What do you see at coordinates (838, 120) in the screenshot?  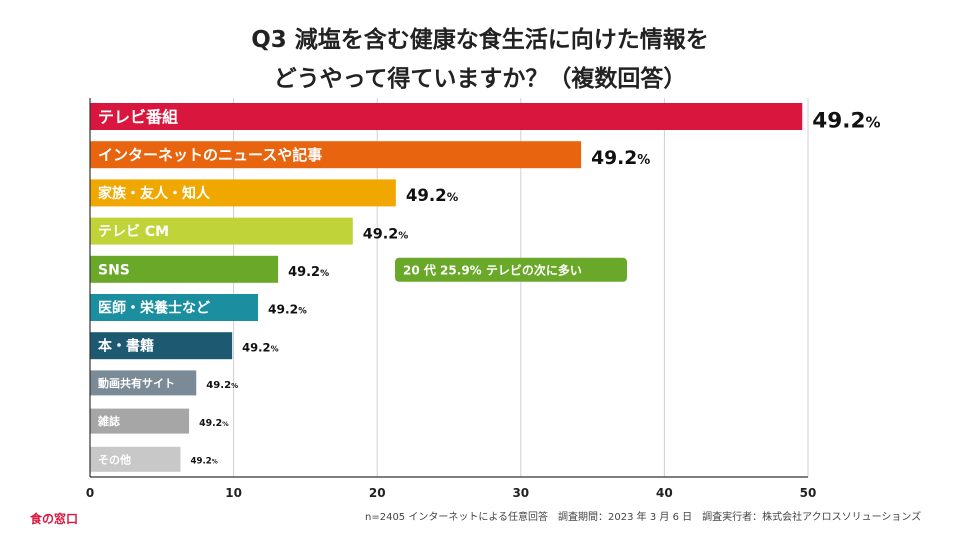 I see `value-number-0: 49.2` at bounding box center [838, 120].